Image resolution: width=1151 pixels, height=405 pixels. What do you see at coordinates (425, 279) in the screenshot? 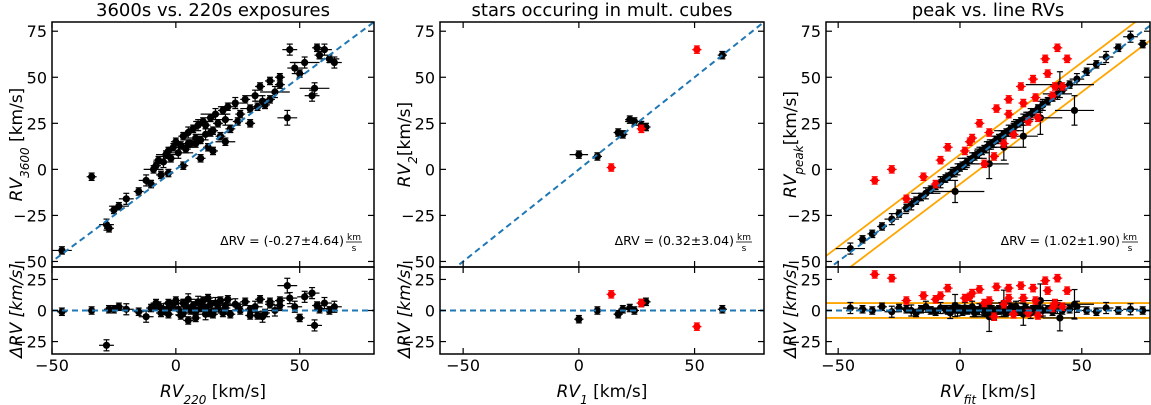
I see `resid-y-tick-label: 25` at bounding box center [425, 279].